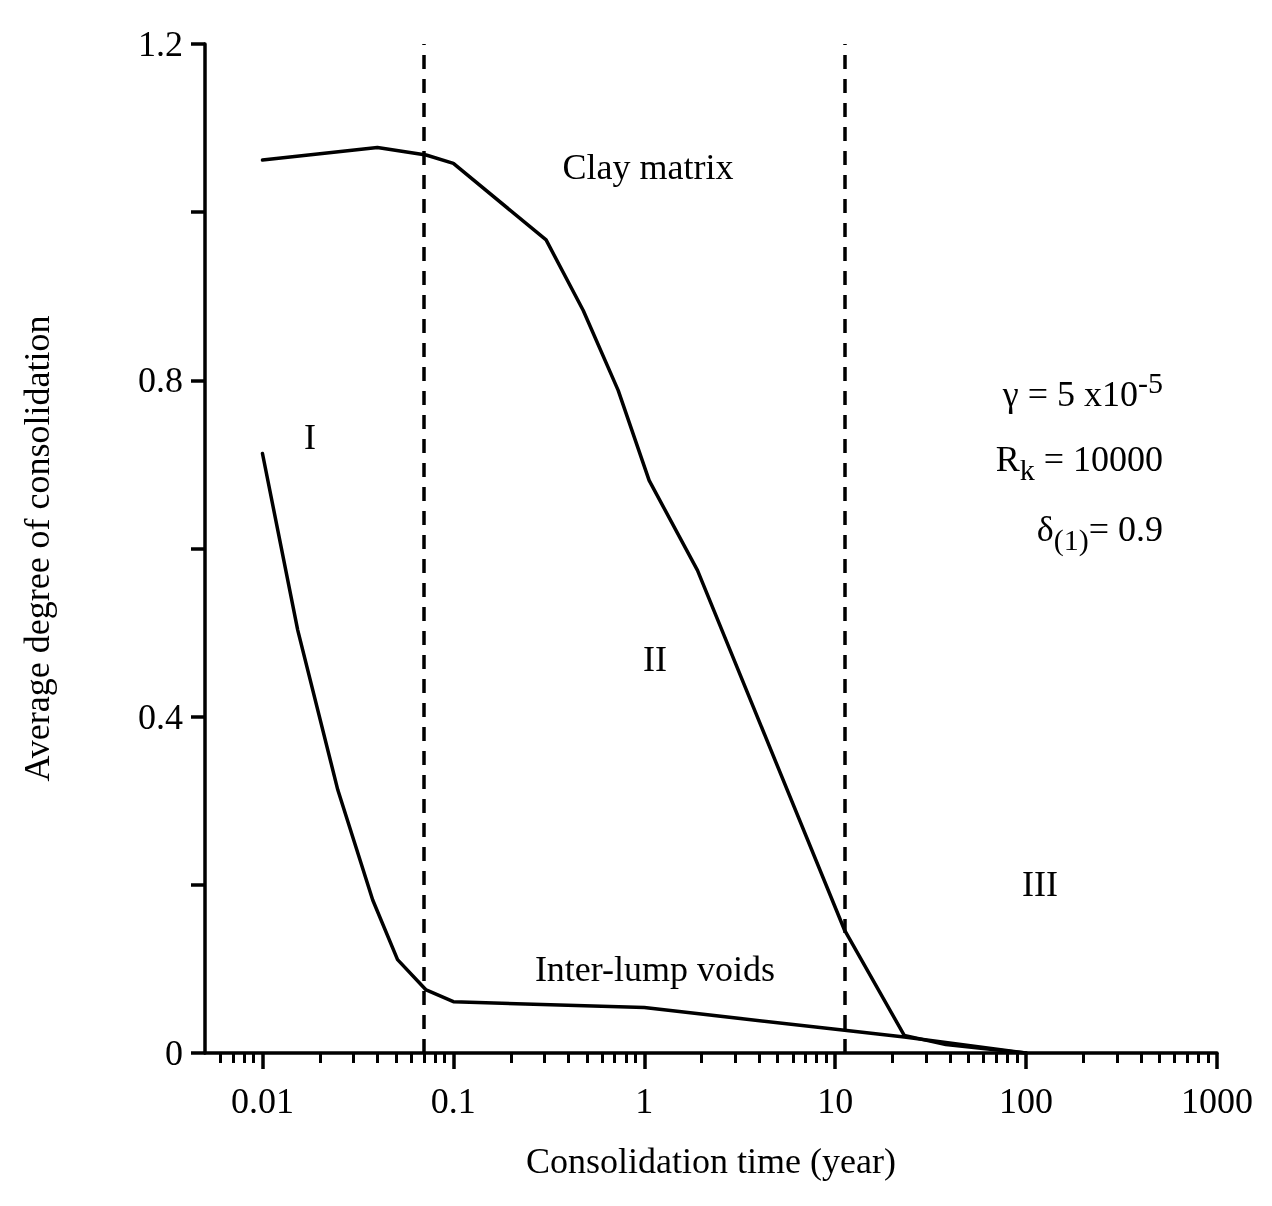 The width and height of the screenshot is (1272, 1206). I want to click on annotation: II, so click(655, 659).